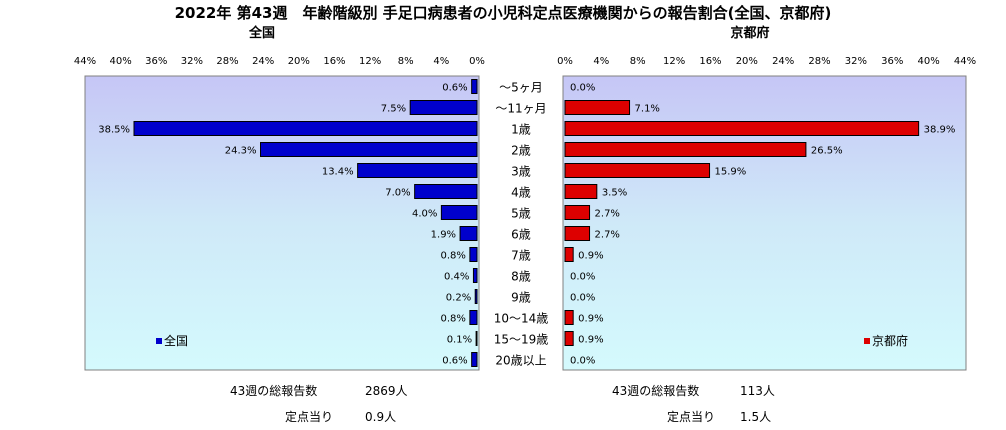 The height and width of the screenshot is (430, 1006). What do you see at coordinates (299, 61) in the screenshot?
I see `tick-label-left: 20%` at bounding box center [299, 61].